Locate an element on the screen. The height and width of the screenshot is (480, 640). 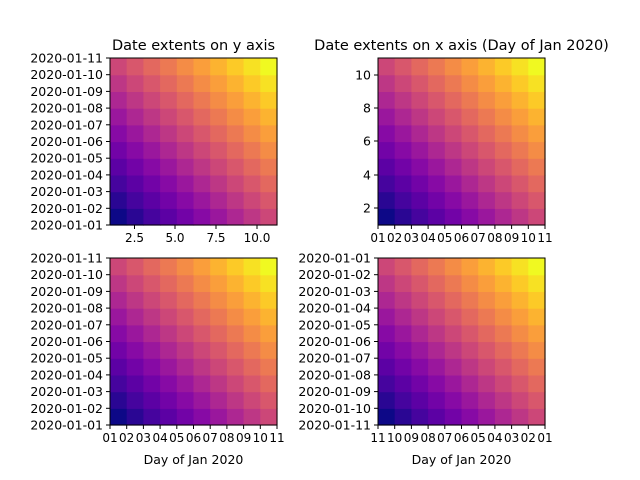
y-tick-label: 2020-01-09 is located at coordinates (334, 391).